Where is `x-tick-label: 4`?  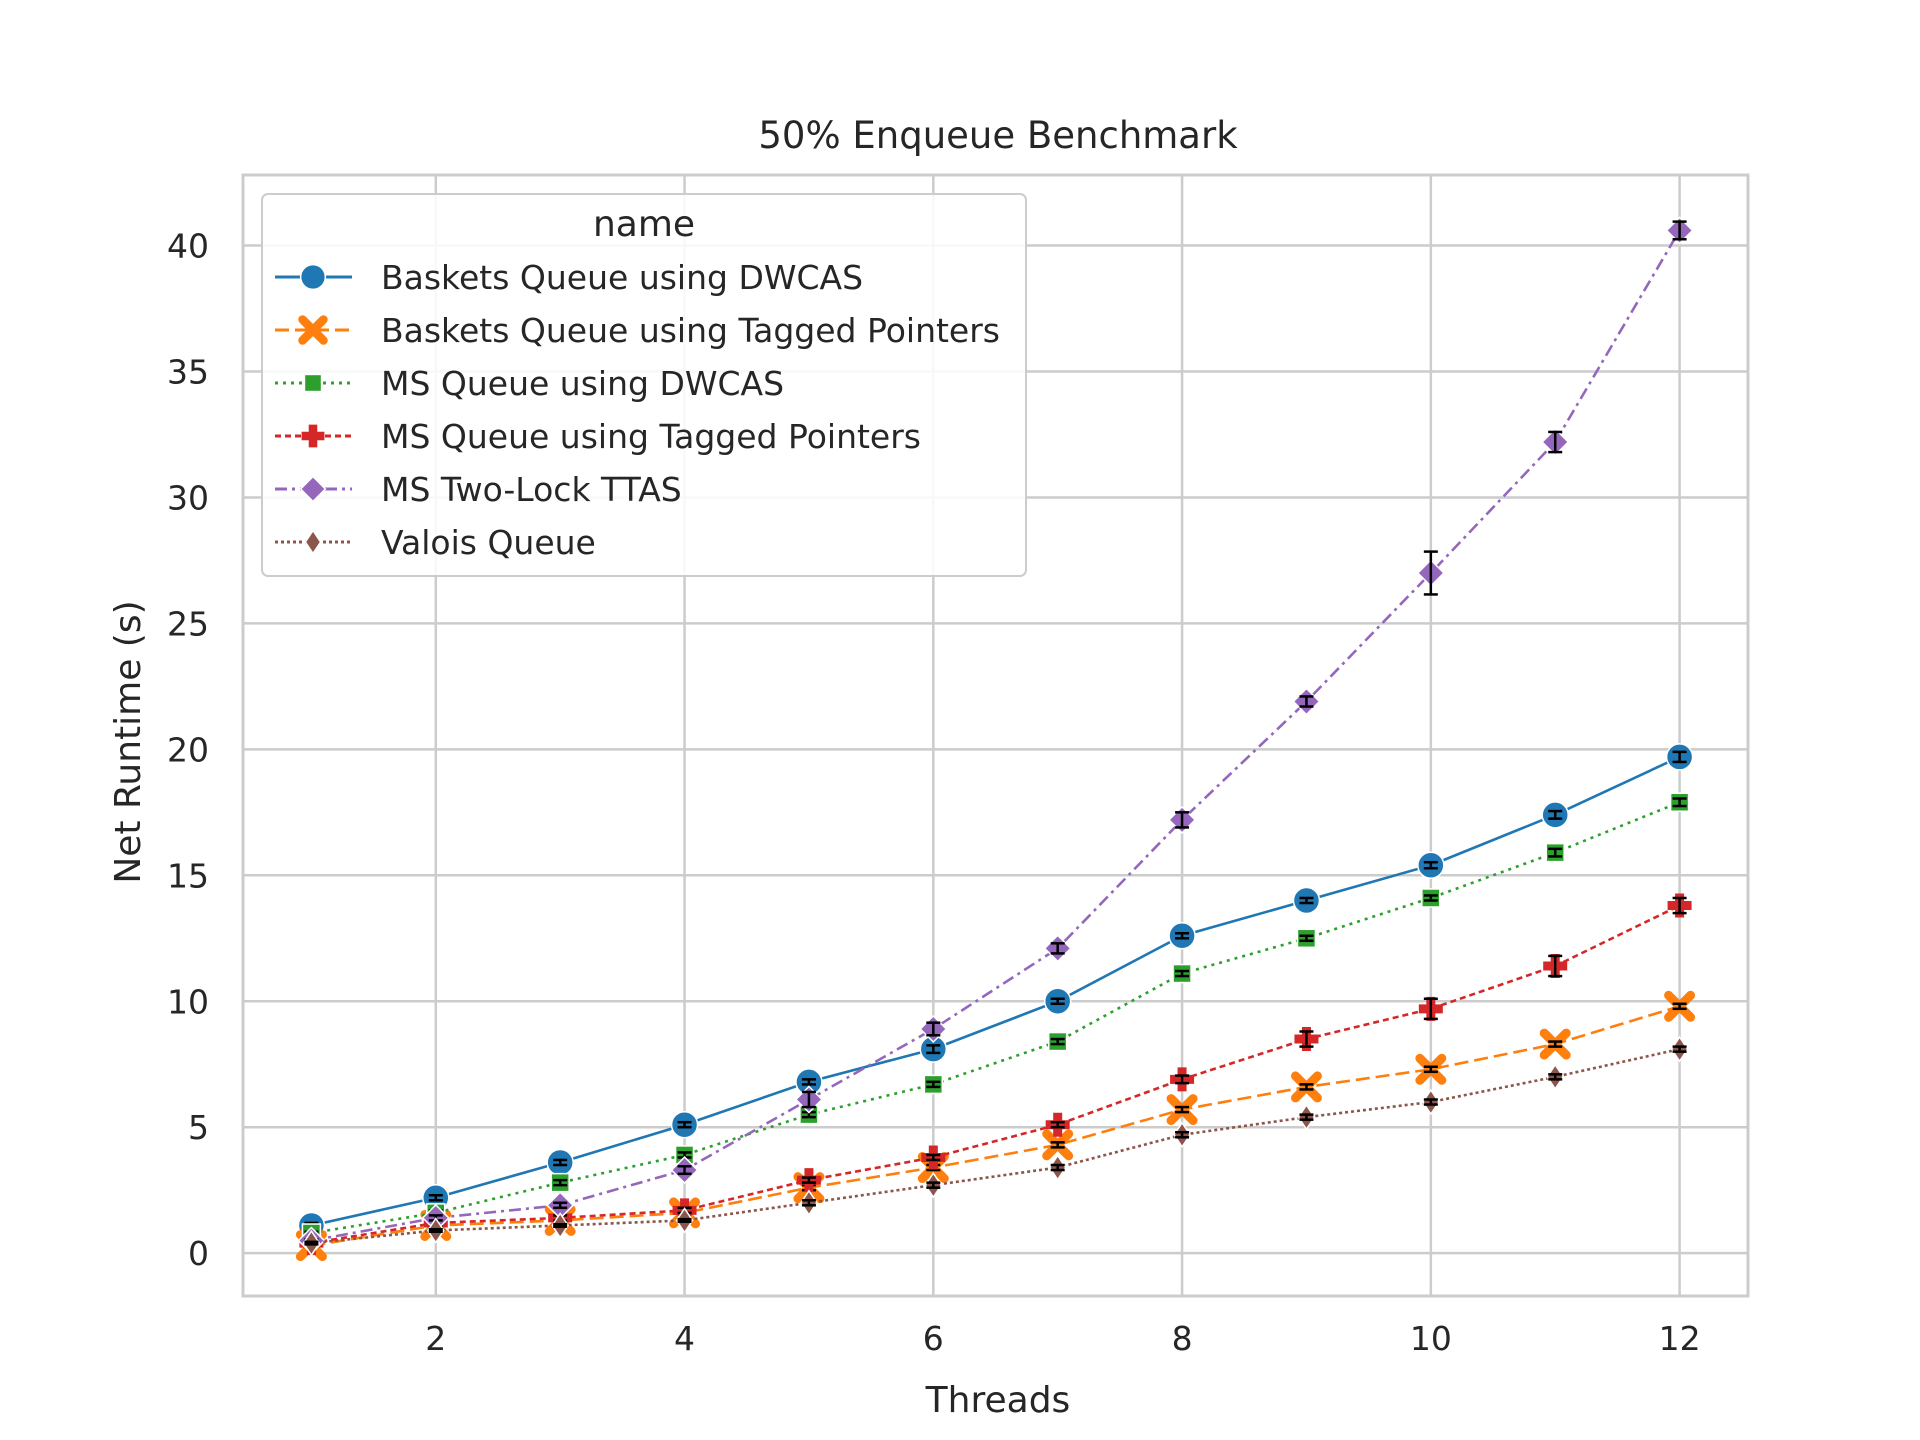
x-tick-label: 4 is located at coordinates (684, 1338).